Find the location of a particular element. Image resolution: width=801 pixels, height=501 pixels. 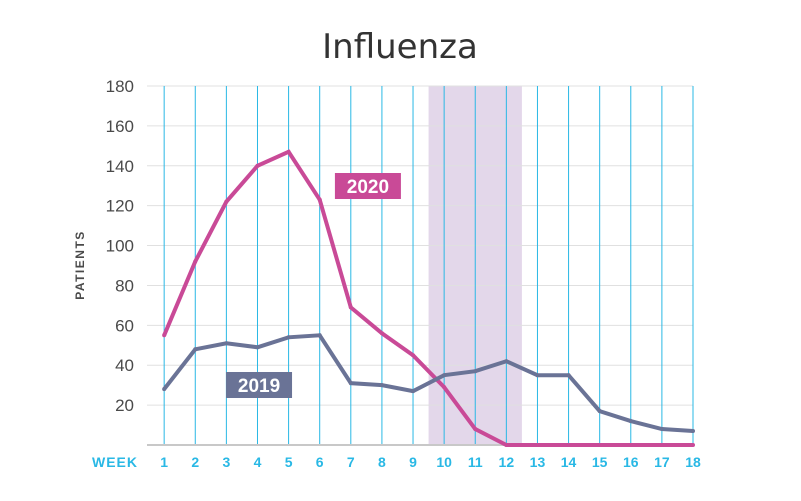

y-tick-label: 20 is located at coordinates (124, 405).